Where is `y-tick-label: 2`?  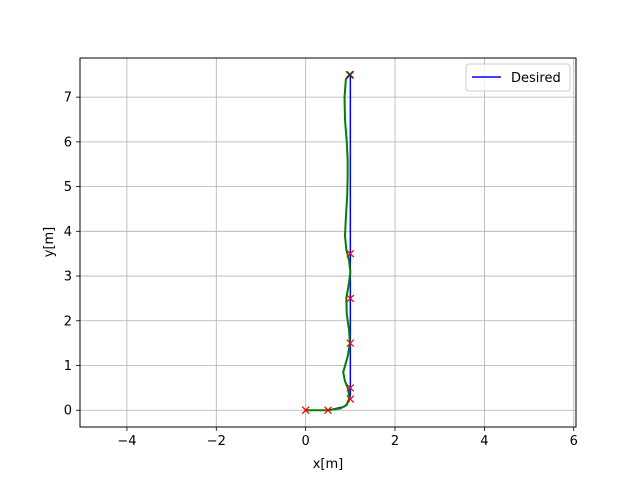 y-tick-label: 2 is located at coordinates (68, 321).